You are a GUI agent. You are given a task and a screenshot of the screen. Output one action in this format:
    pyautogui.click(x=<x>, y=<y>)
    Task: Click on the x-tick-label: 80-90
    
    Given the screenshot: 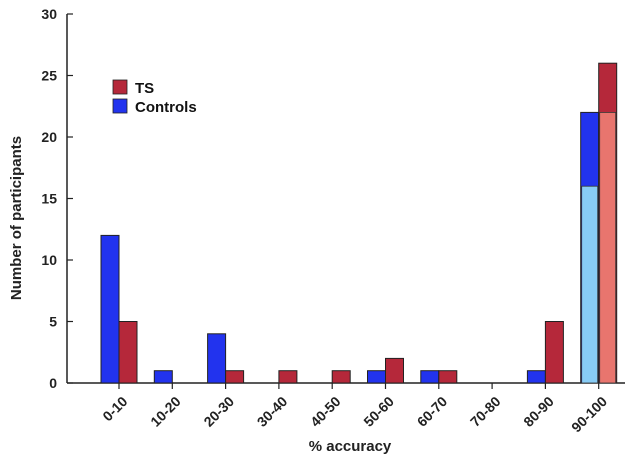 What is the action you would take?
    pyautogui.click(x=538, y=411)
    